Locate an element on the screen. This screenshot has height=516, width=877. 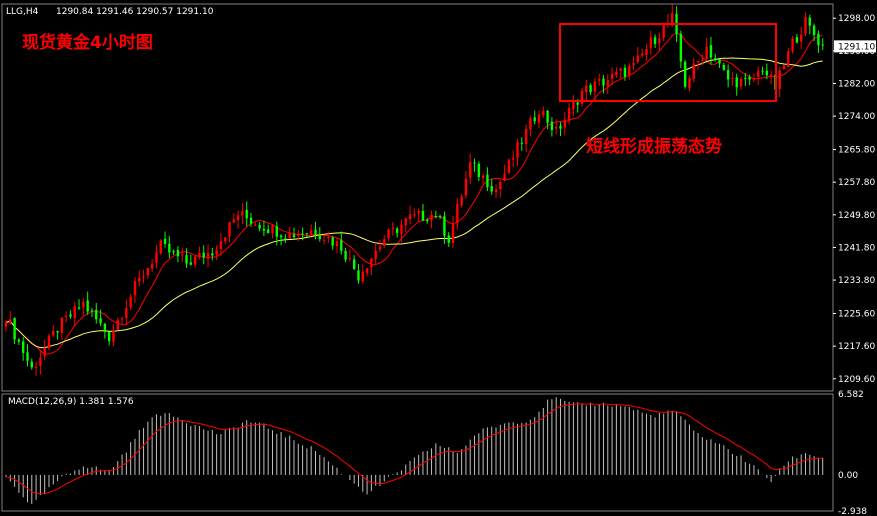
chart-title-annotation: 现货黄金4小时图 is located at coordinates (87, 42).